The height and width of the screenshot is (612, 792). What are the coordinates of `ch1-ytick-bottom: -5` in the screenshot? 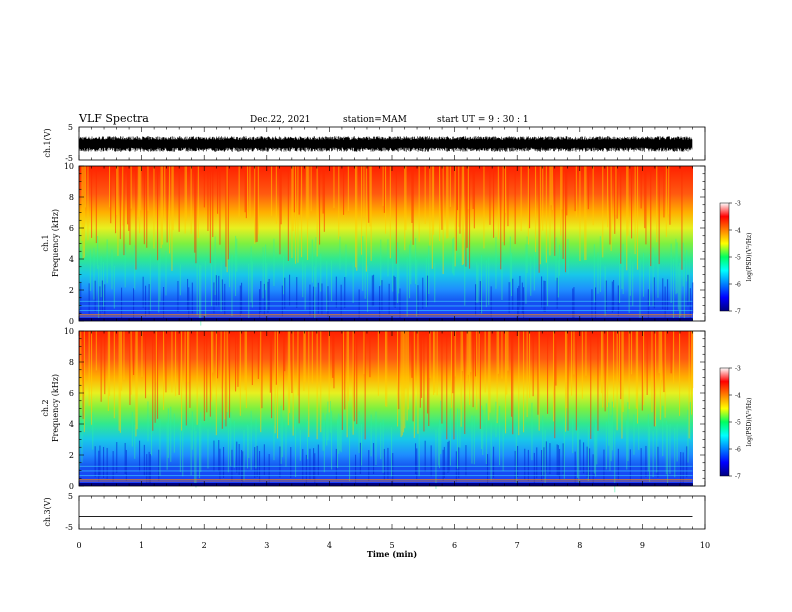 It's located at (69, 158).